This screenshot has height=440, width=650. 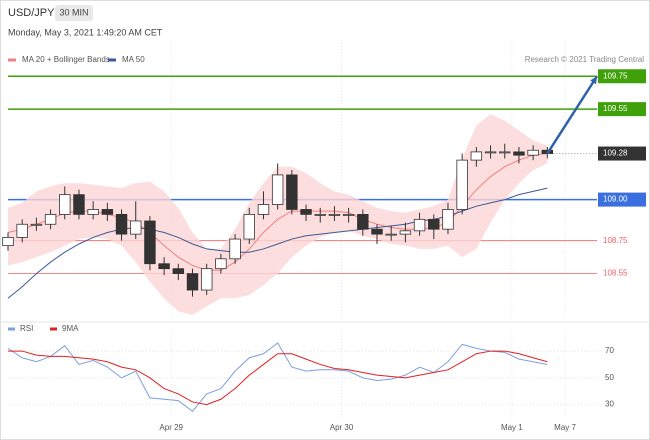 What do you see at coordinates (615, 273) in the screenshot?
I see `level-label: 108.55` at bounding box center [615, 273].